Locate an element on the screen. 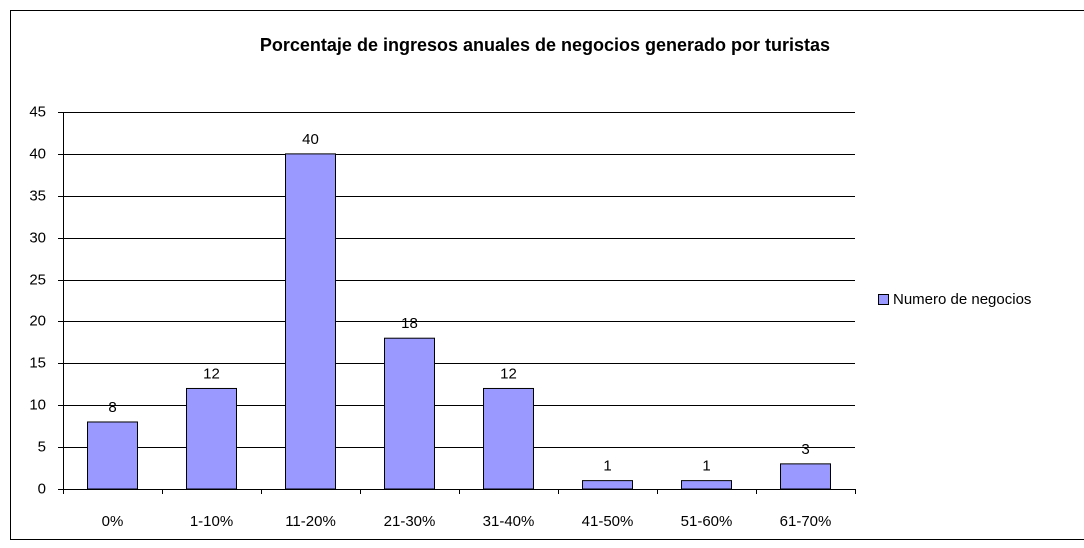  x-tick-label: 1-10% is located at coordinates (211, 521).